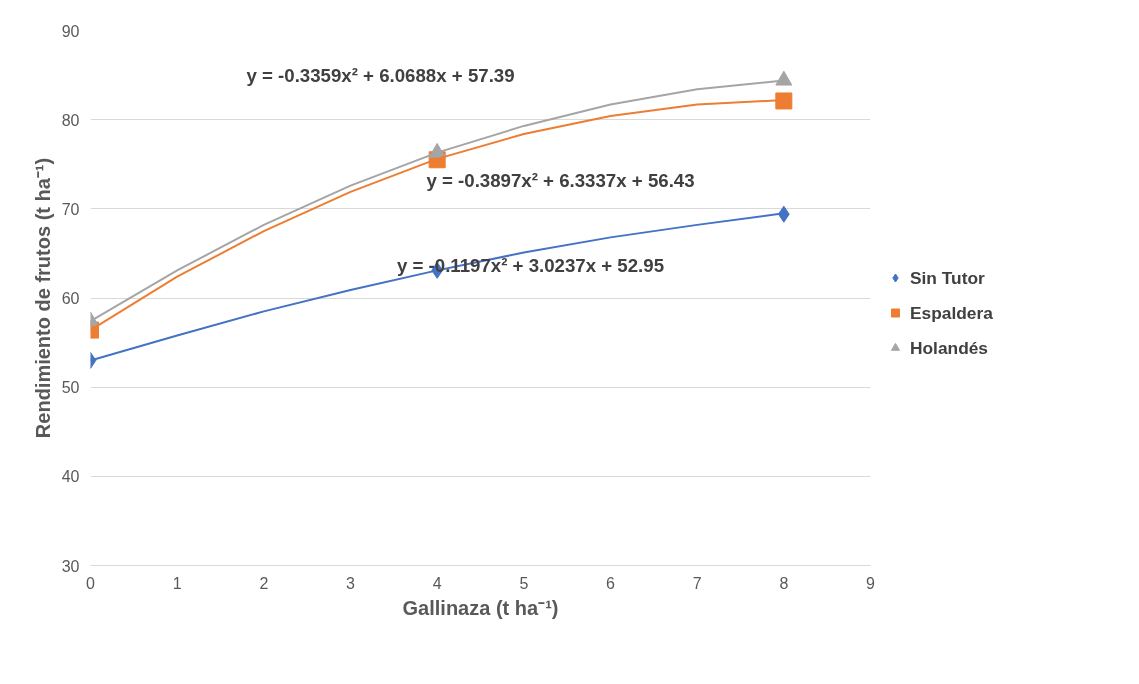 The height and width of the screenshot is (684, 1139). What do you see at coordinates (70, 566) in the screenshot?
I see `y-tick-label: 30` at bounding box center [70, 566].